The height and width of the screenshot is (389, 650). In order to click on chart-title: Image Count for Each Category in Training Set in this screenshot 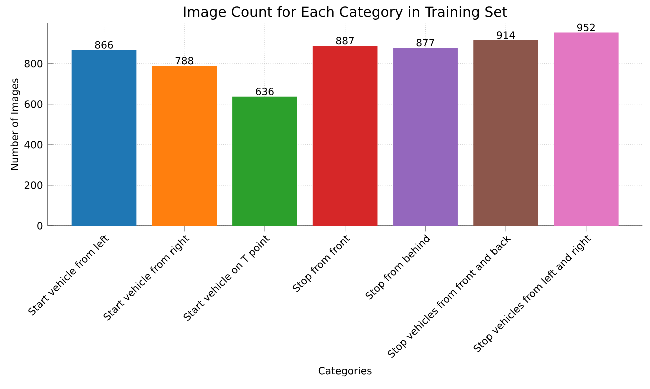, I will do `click(346, 13)`.